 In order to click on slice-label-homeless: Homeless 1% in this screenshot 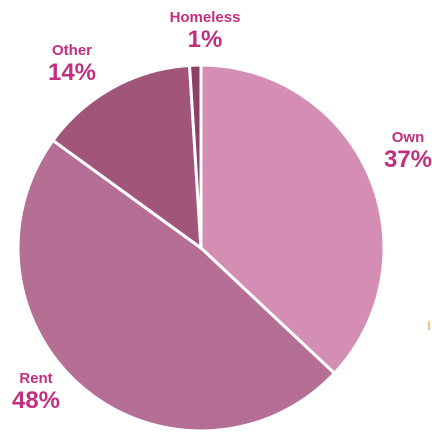, I will do `click(205, 31)`.